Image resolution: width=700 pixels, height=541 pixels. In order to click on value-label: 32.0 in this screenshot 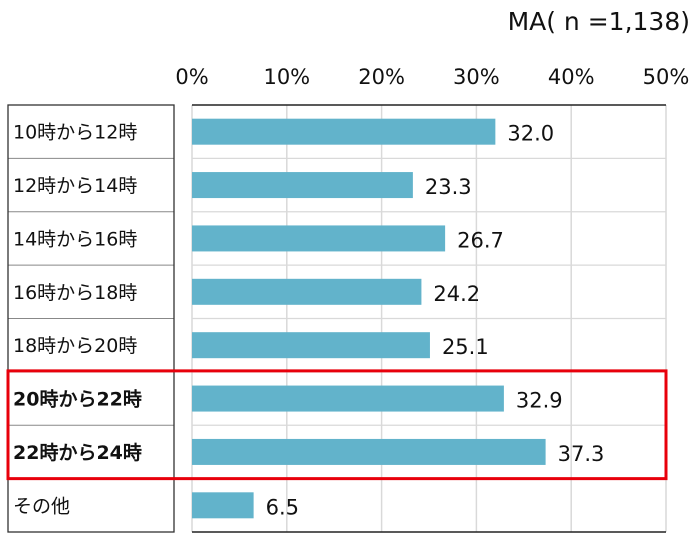, I will do `click(530, 134)`.